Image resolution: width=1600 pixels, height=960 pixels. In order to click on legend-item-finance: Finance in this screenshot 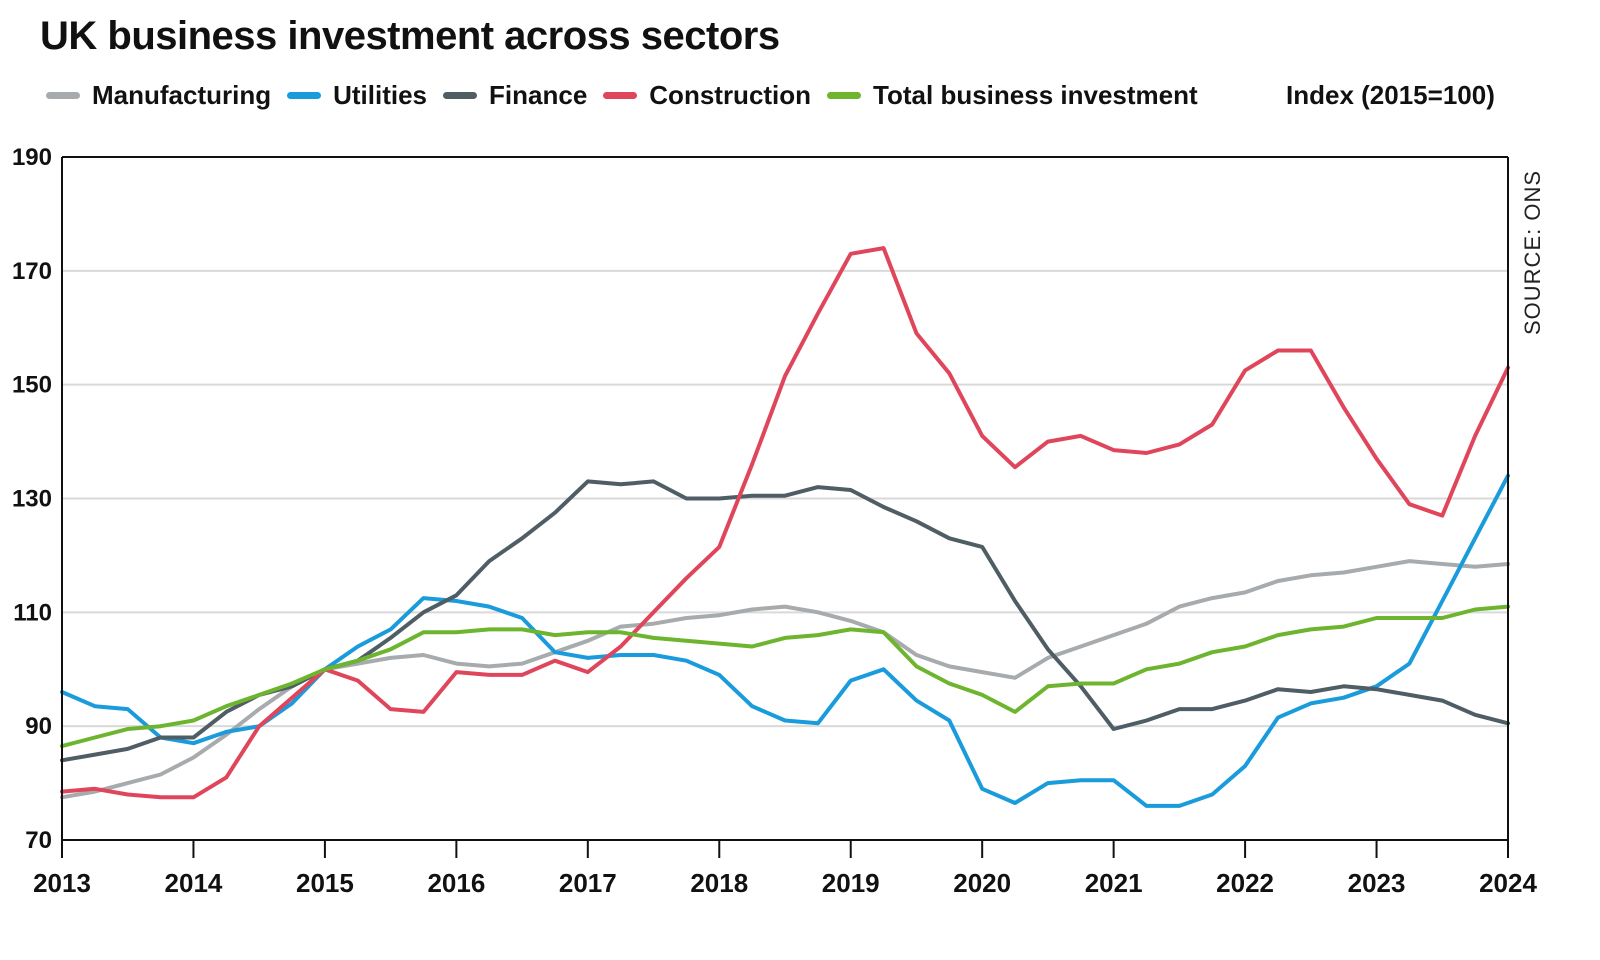, I will do `click(515, 95)`.